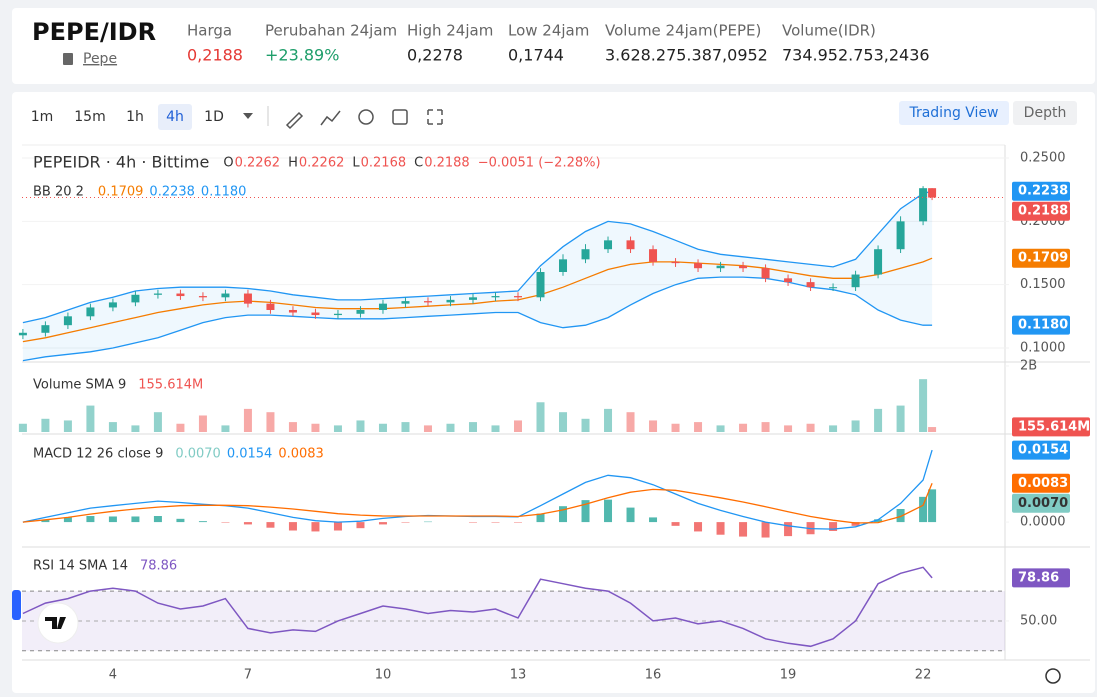 This screenshot has width=1097, height=697. Describe the element at coordinates (198, 454) in the screenshot. I see `histogram-value: 0.0070` at that location.